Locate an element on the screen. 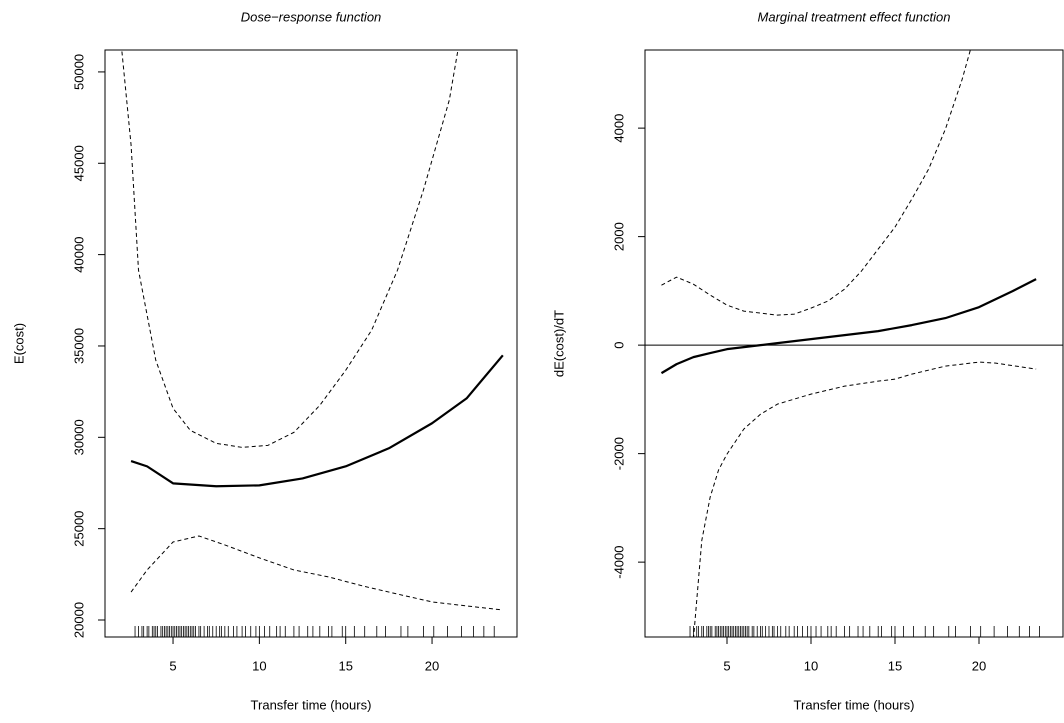 This screenshot has height=723, width=1064. y-tick-label: 4000 is located at coordinates (618, 128).